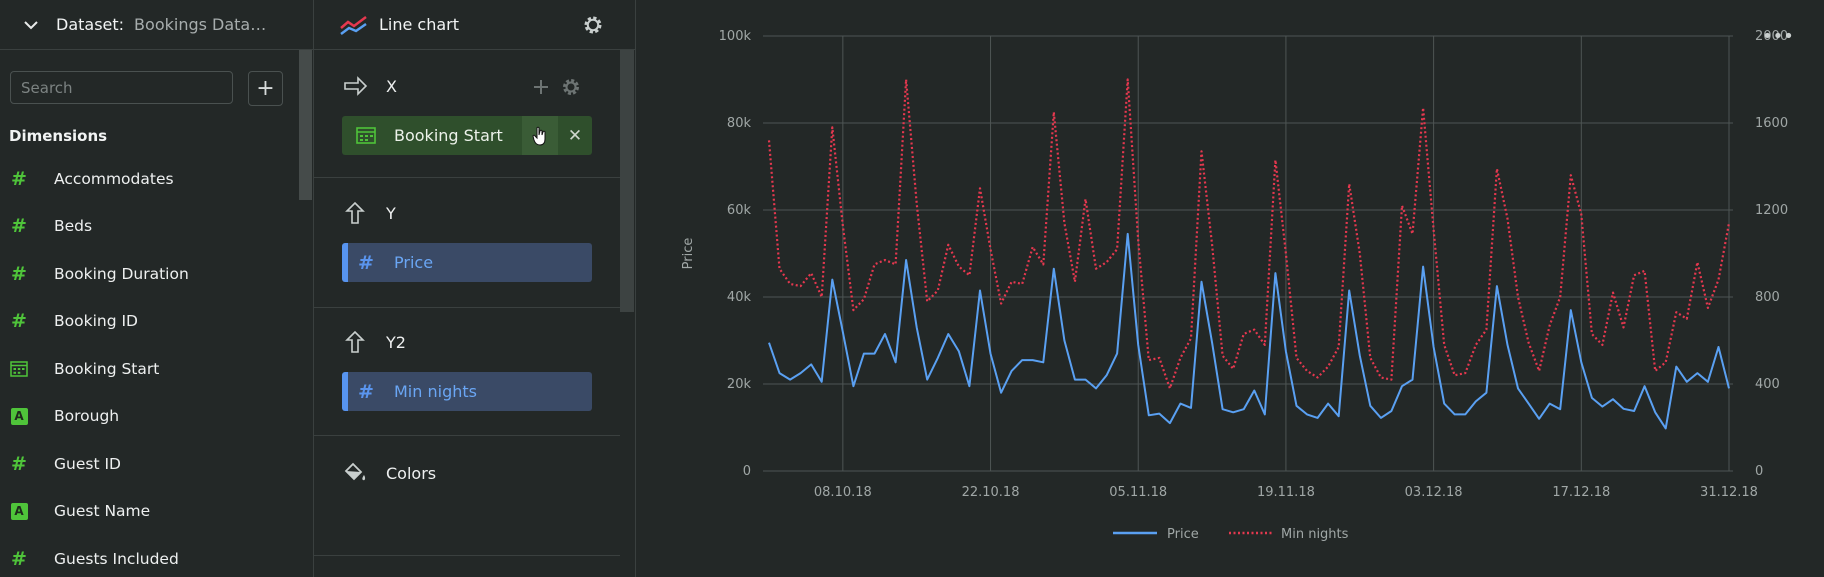 The image size is (1824, 577). What do you see at coordinates (688, 254) in the screenshot?
I see `y-axis-title: Price` at bounding box center [688, 254].